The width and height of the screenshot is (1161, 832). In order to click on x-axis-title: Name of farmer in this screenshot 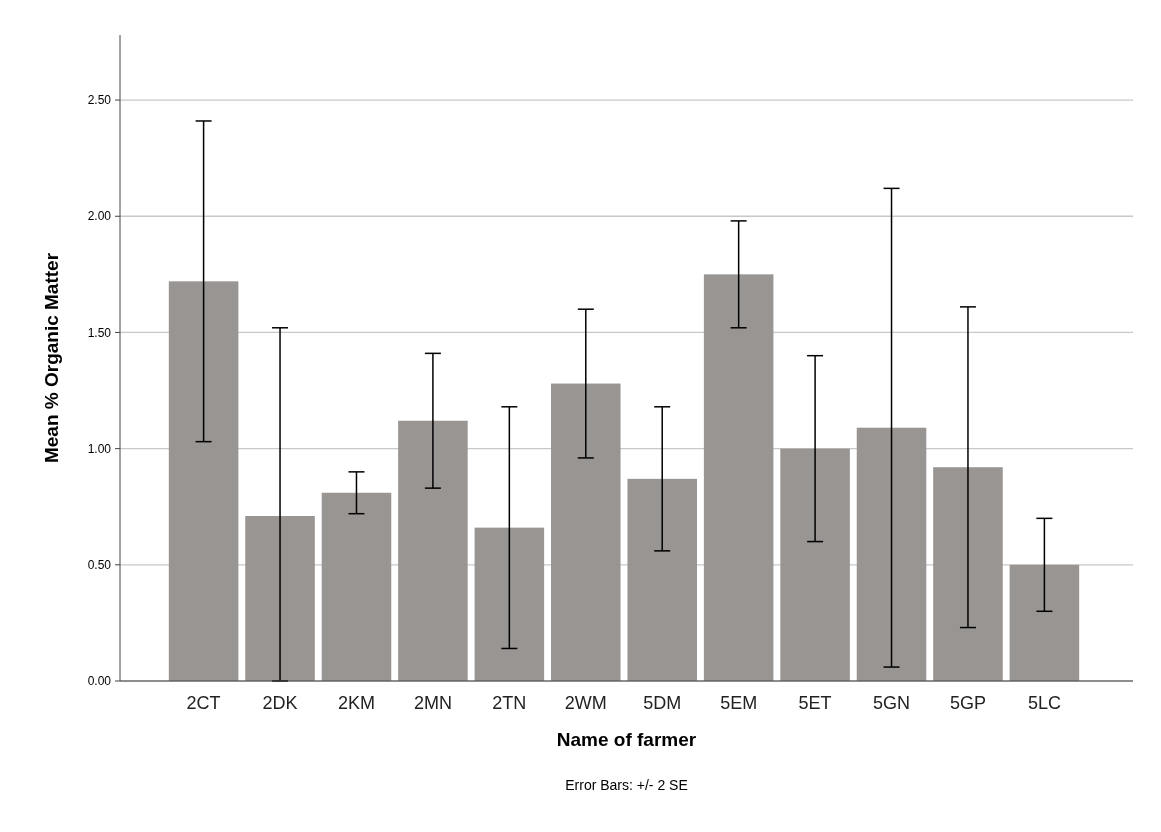, I will do `click(626, 739)`.